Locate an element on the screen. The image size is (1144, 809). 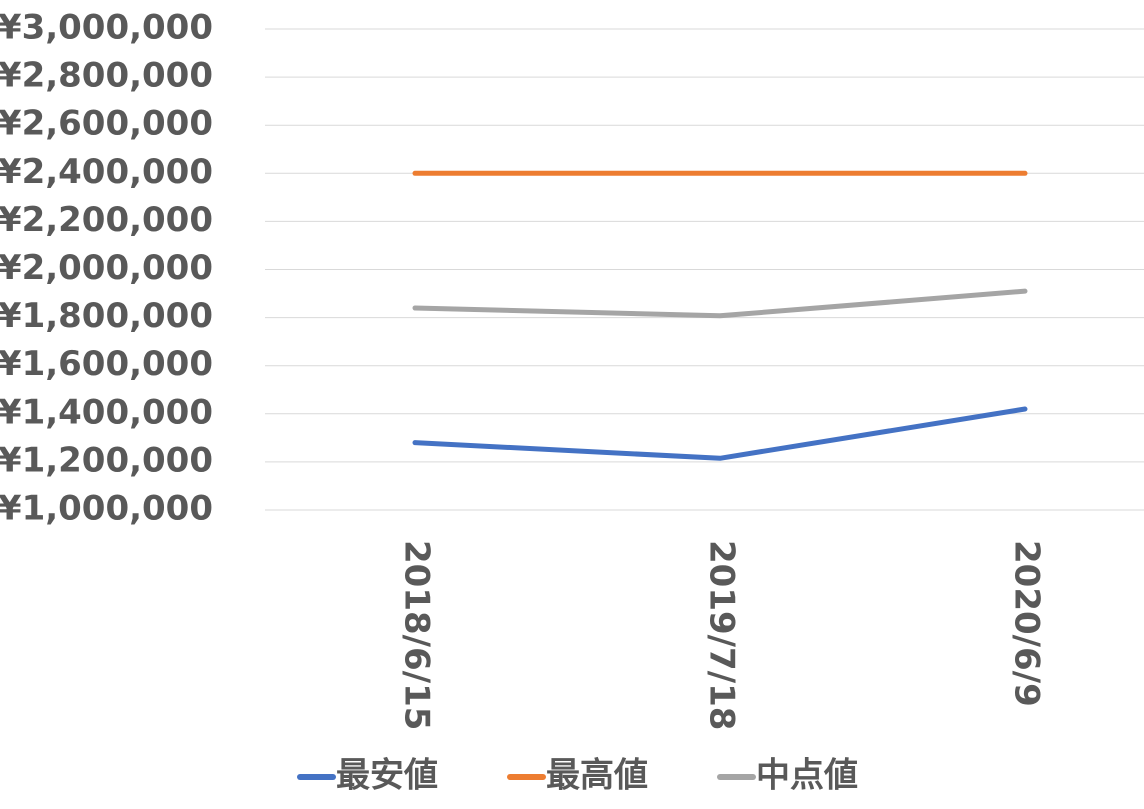
y-tick-label: ¥2,800,000 is located at coordinates (106, 76).